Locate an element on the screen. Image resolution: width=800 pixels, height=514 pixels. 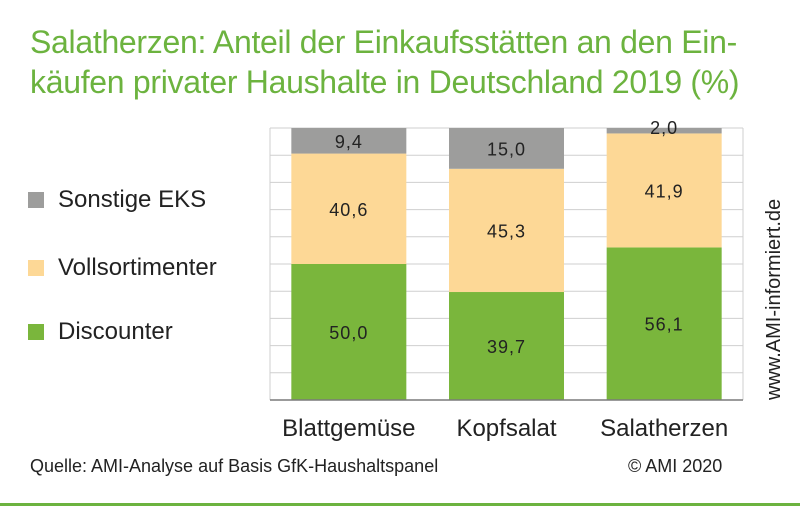
legend-label-sonstige: Sonstige EKS is located at coordinates (132, 199).